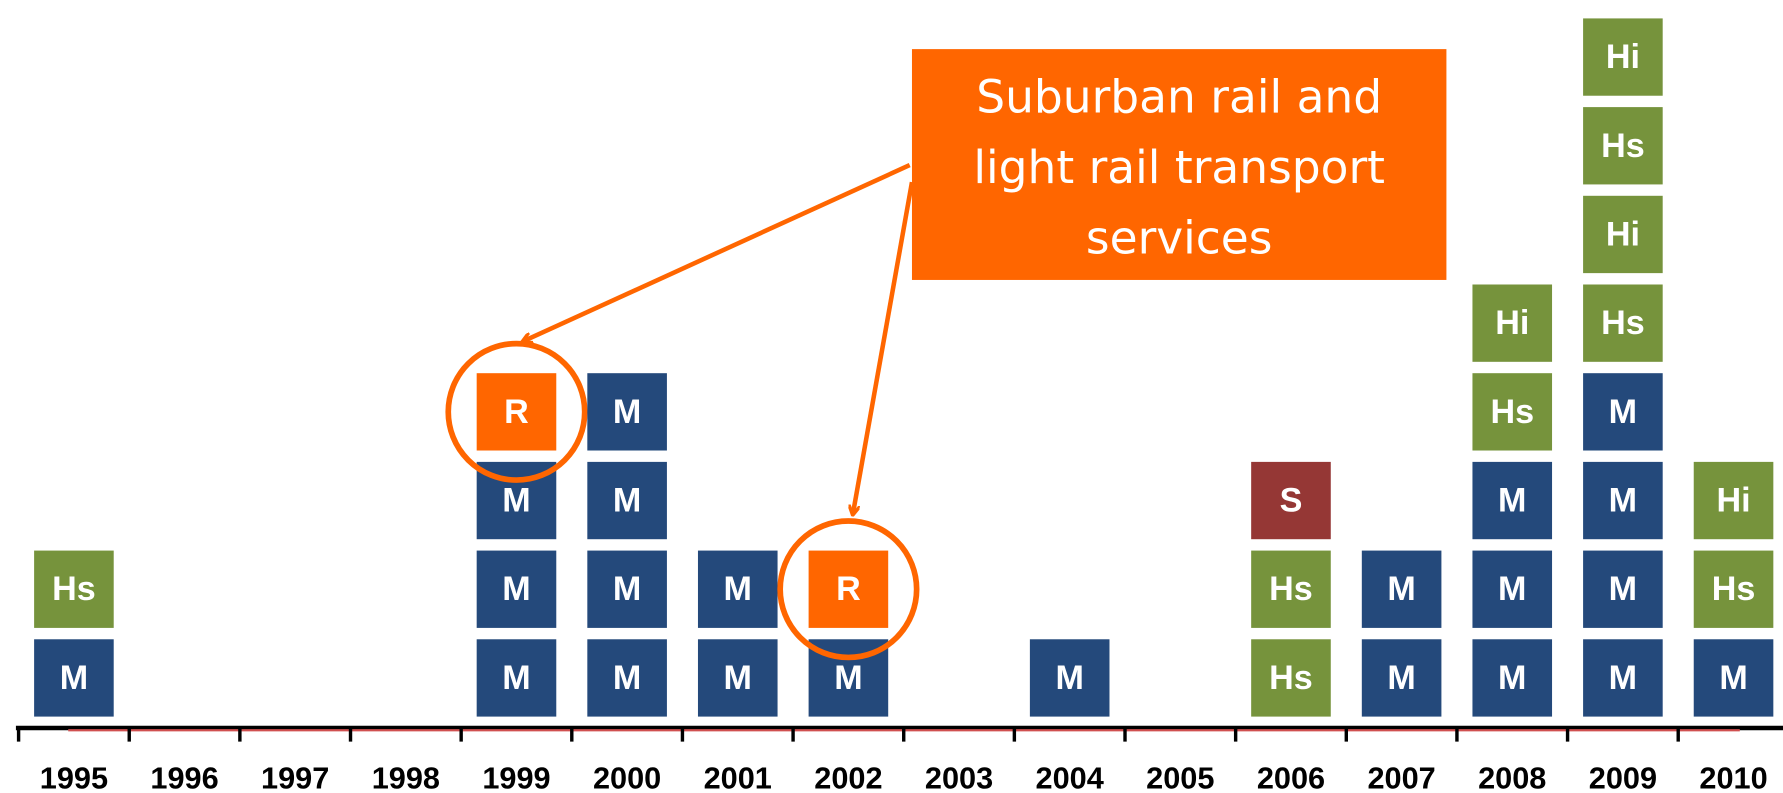 The height and width of the screenshot is (793, 1783). What do you see at coordinates (1179, 96) in the screenshot?
I see `callout-text: Suburban rail and` at bounding box center [1179, 96].